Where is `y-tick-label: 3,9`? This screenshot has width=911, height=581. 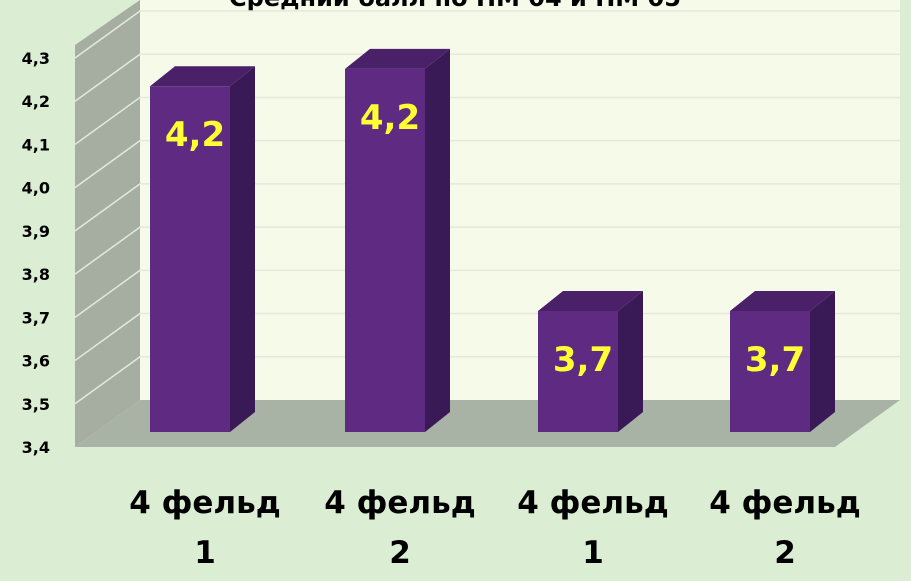 y-tick-label: 3,9 is located at coordinates (36, 231).